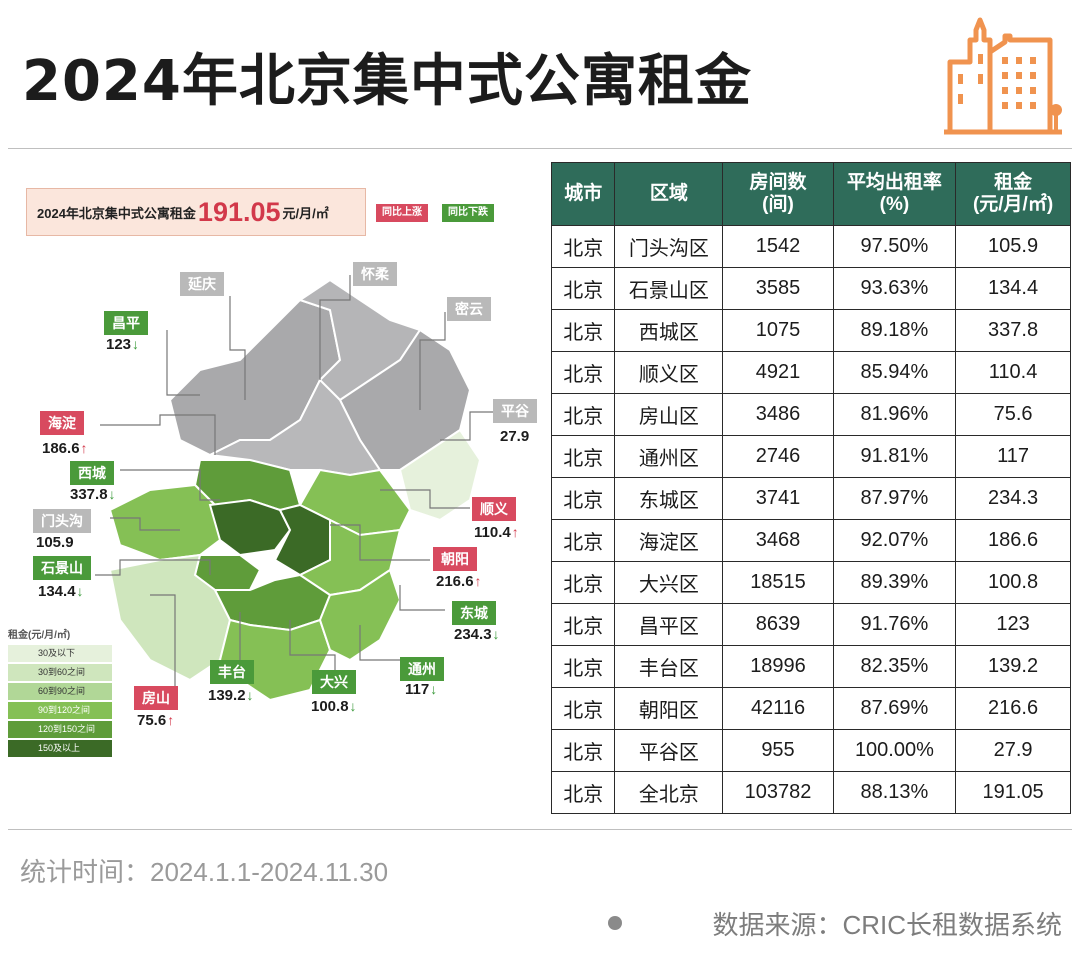  I want to click on district-label-pinggu: 平谷, so click(515, 411).